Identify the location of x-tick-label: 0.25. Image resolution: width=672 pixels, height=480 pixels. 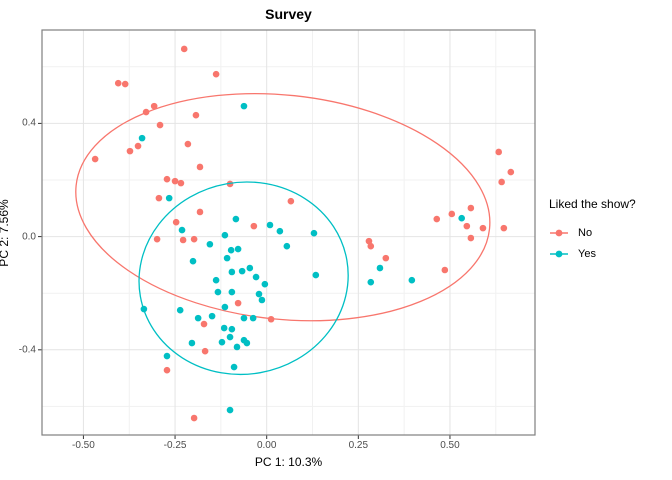
(358, 445).